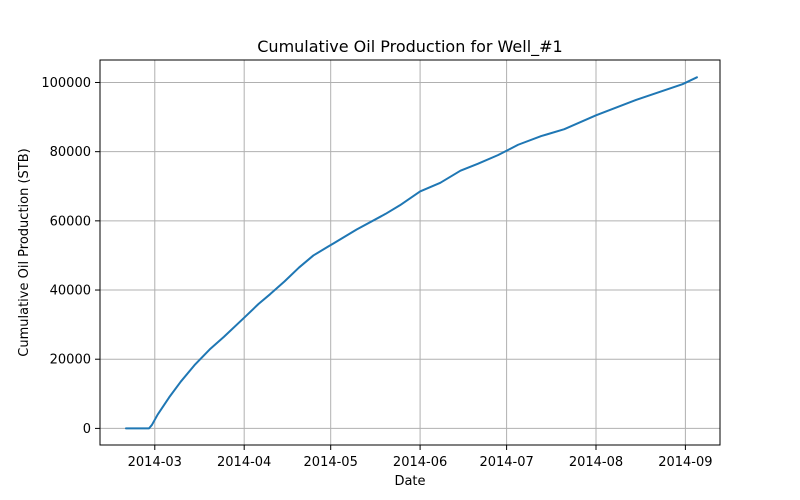  What do you see at coordinates (87, 429) in the screenshot?
I see `y-tick-label: 0` at bounding box center [87, 429].